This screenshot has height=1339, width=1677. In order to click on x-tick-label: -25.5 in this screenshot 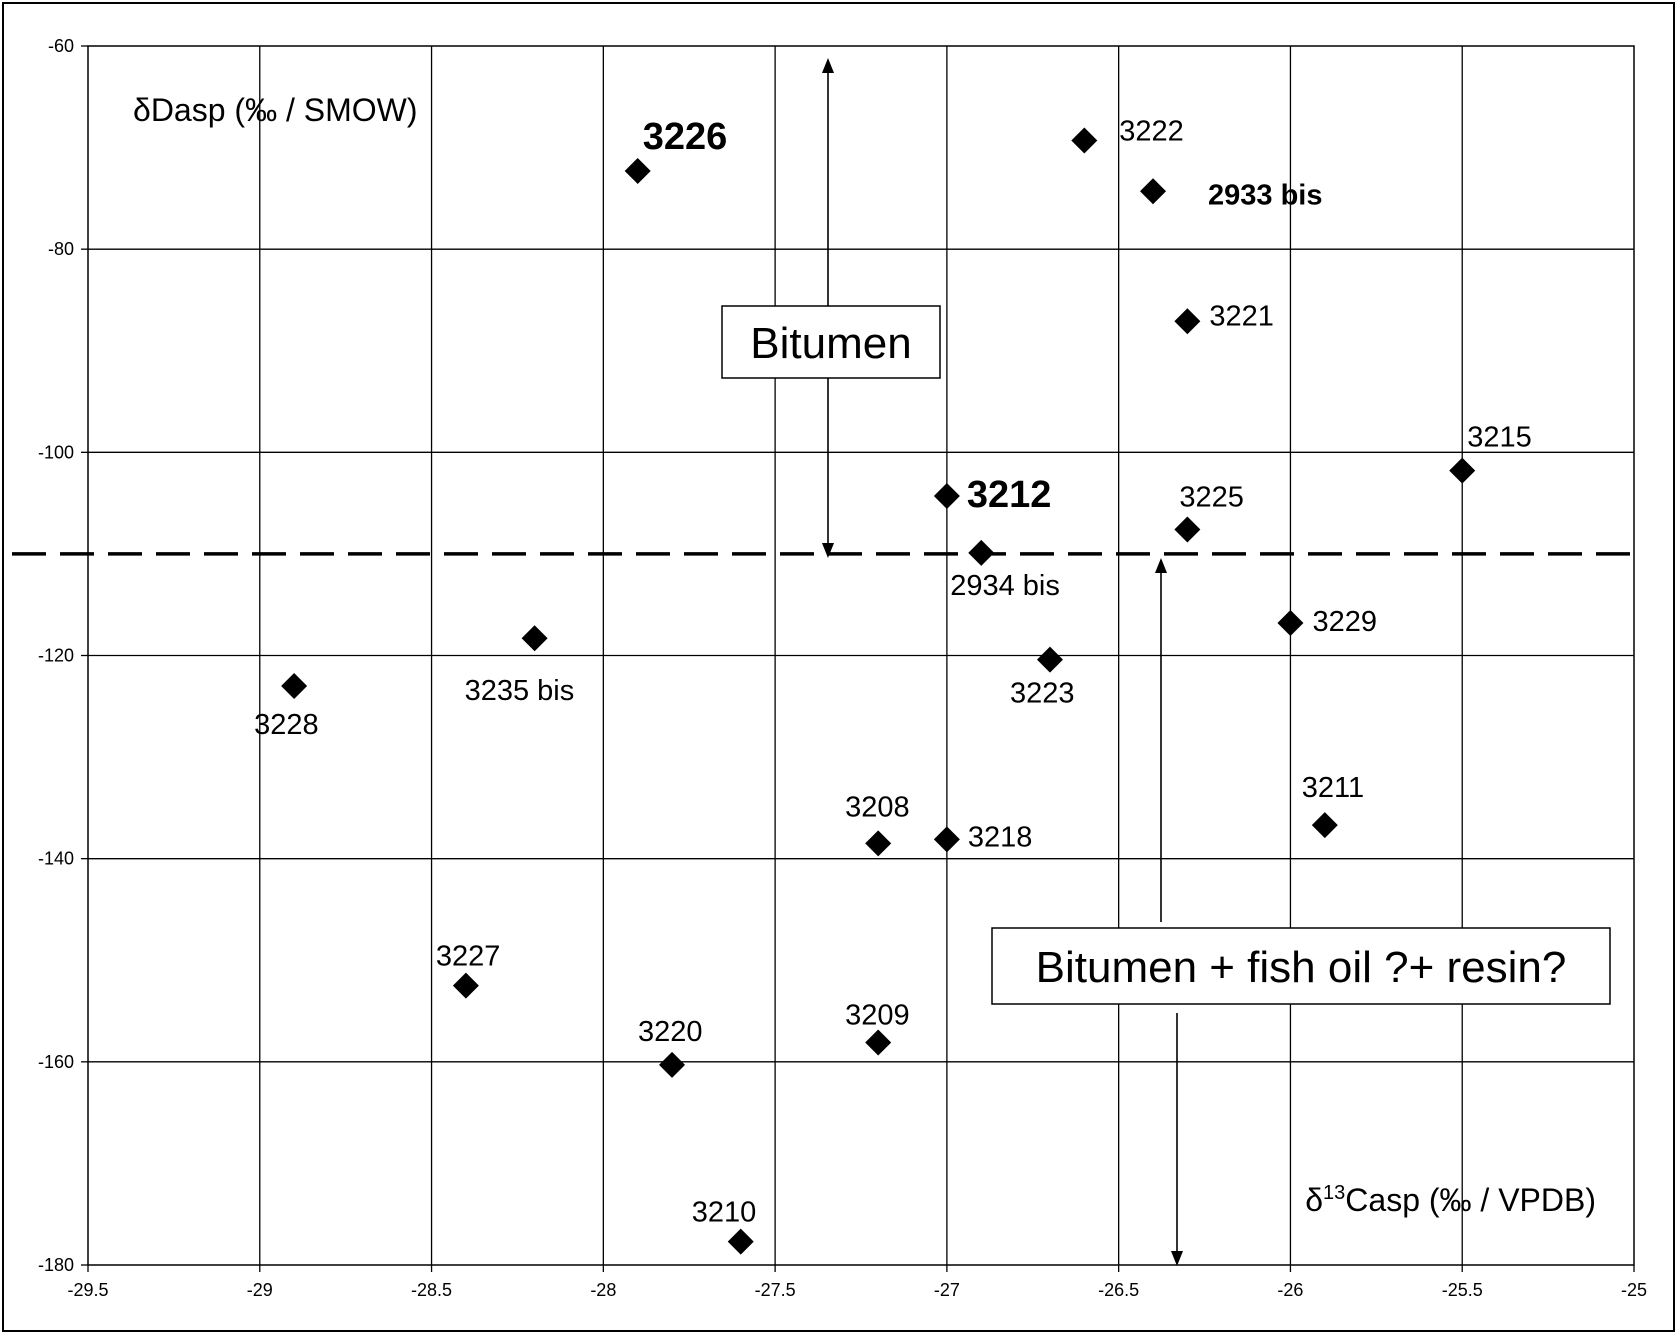, I will do `click(1462, 1290)`.